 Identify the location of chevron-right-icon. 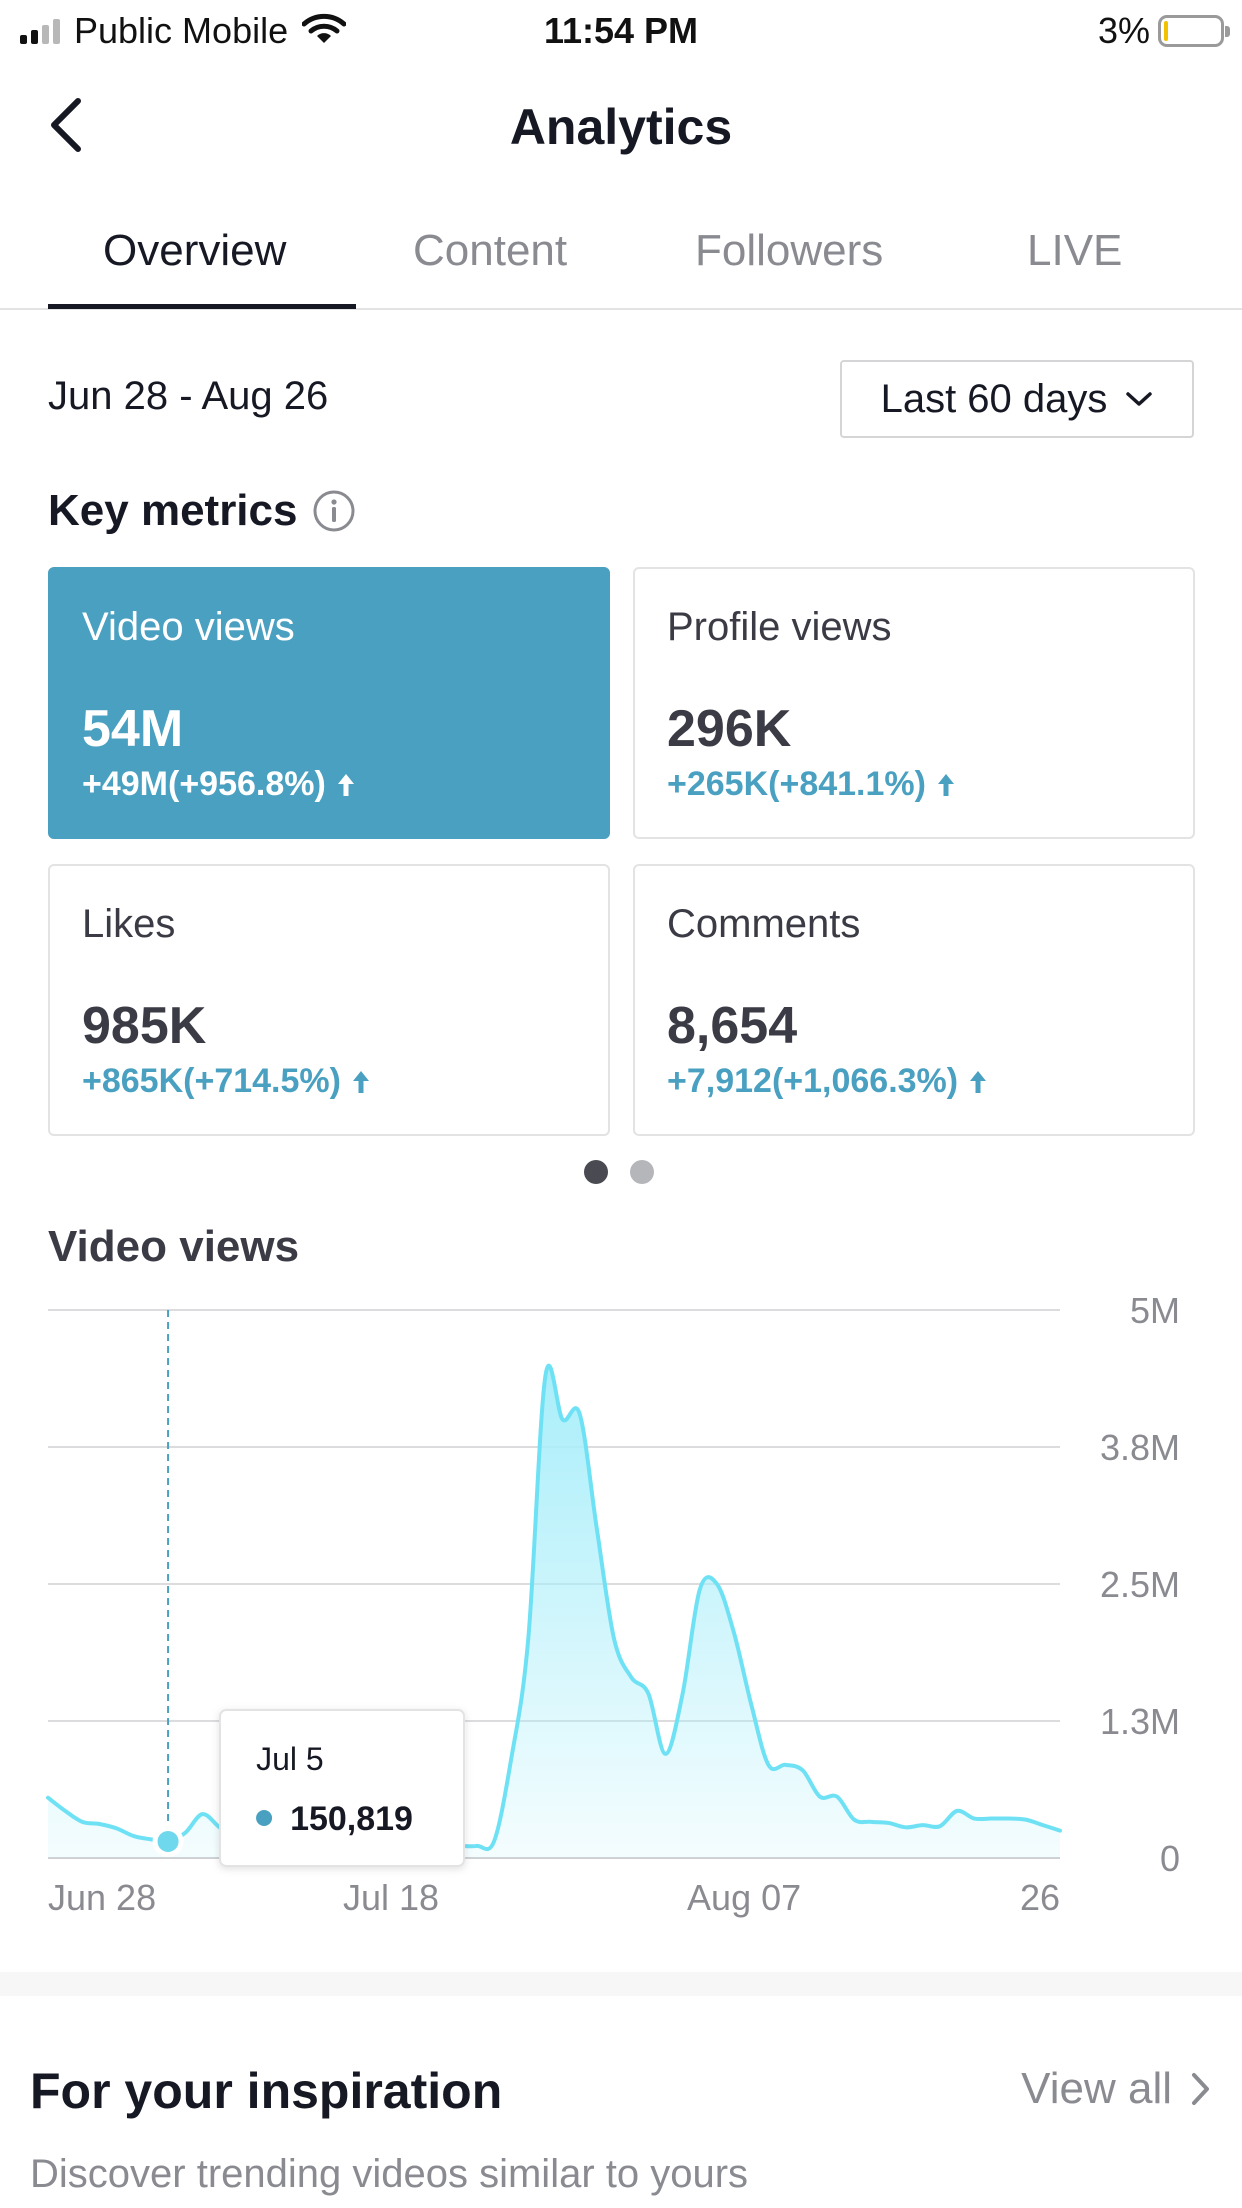
(1200, 2089).